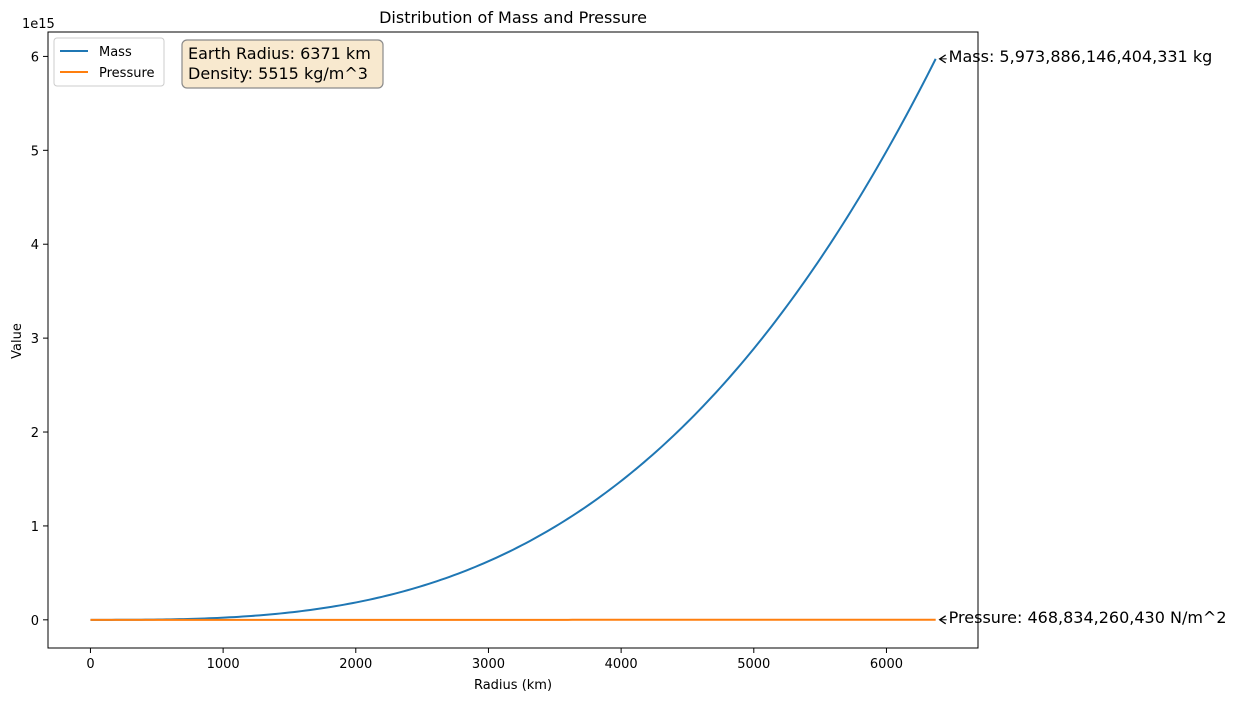  I want to click on y-axis-title: Value, so click(17, 341).